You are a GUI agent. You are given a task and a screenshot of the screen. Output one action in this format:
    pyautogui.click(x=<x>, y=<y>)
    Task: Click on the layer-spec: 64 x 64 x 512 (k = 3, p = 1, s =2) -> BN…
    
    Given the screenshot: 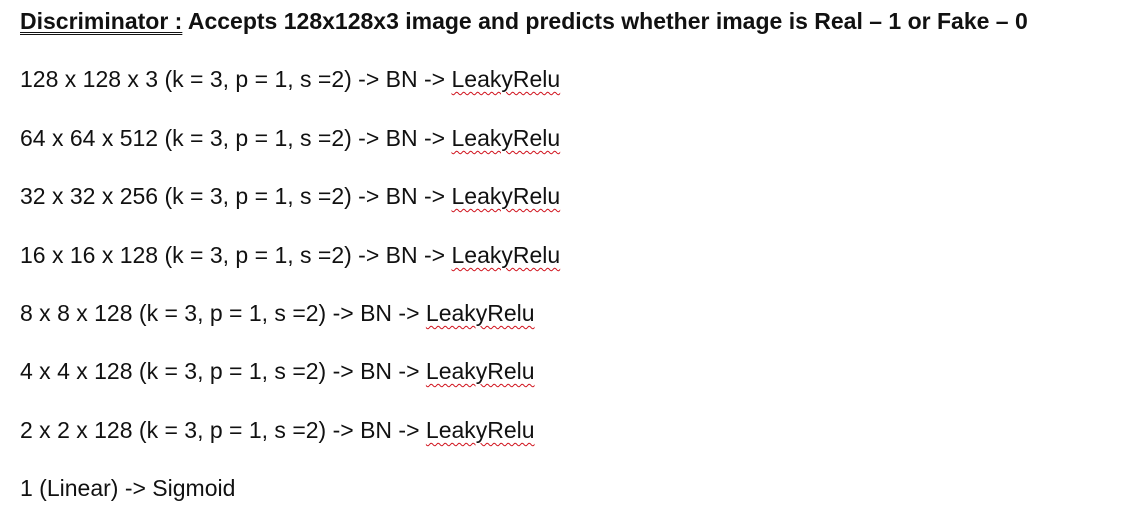 What is the action you would take?
    pyautogui.click(x=236, y=138)
    